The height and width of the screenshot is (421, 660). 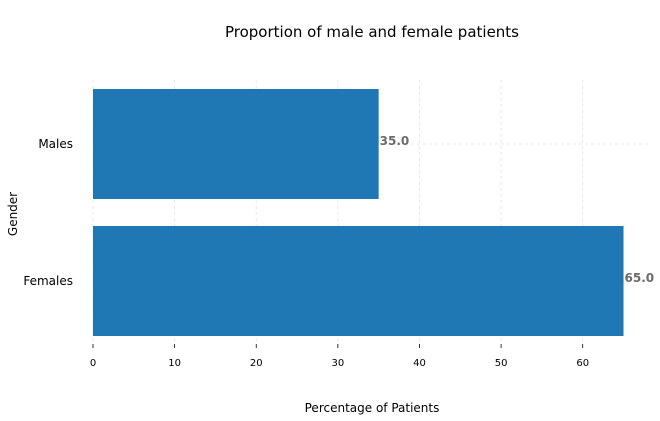 What do you see at coordinates (640, 278) in the screenshot?
I see `data-label-females: 65.0` at bounding box center [640, 278].